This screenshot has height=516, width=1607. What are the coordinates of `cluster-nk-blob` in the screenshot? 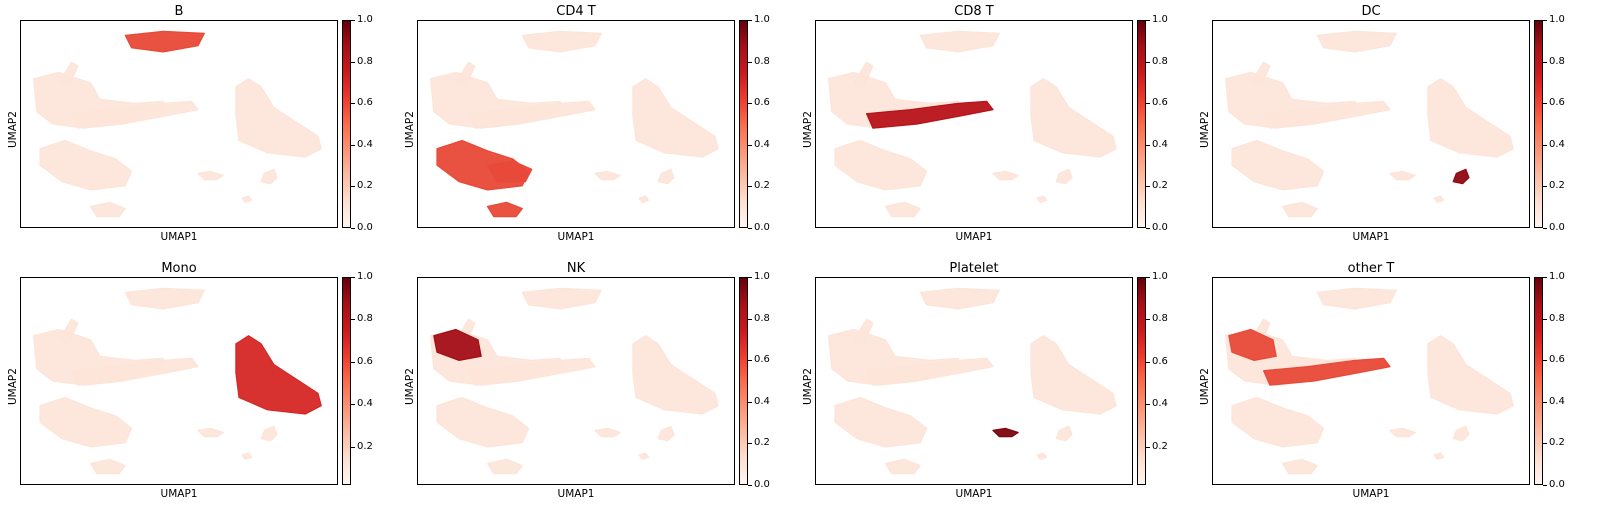 It's located at (1252, 345).